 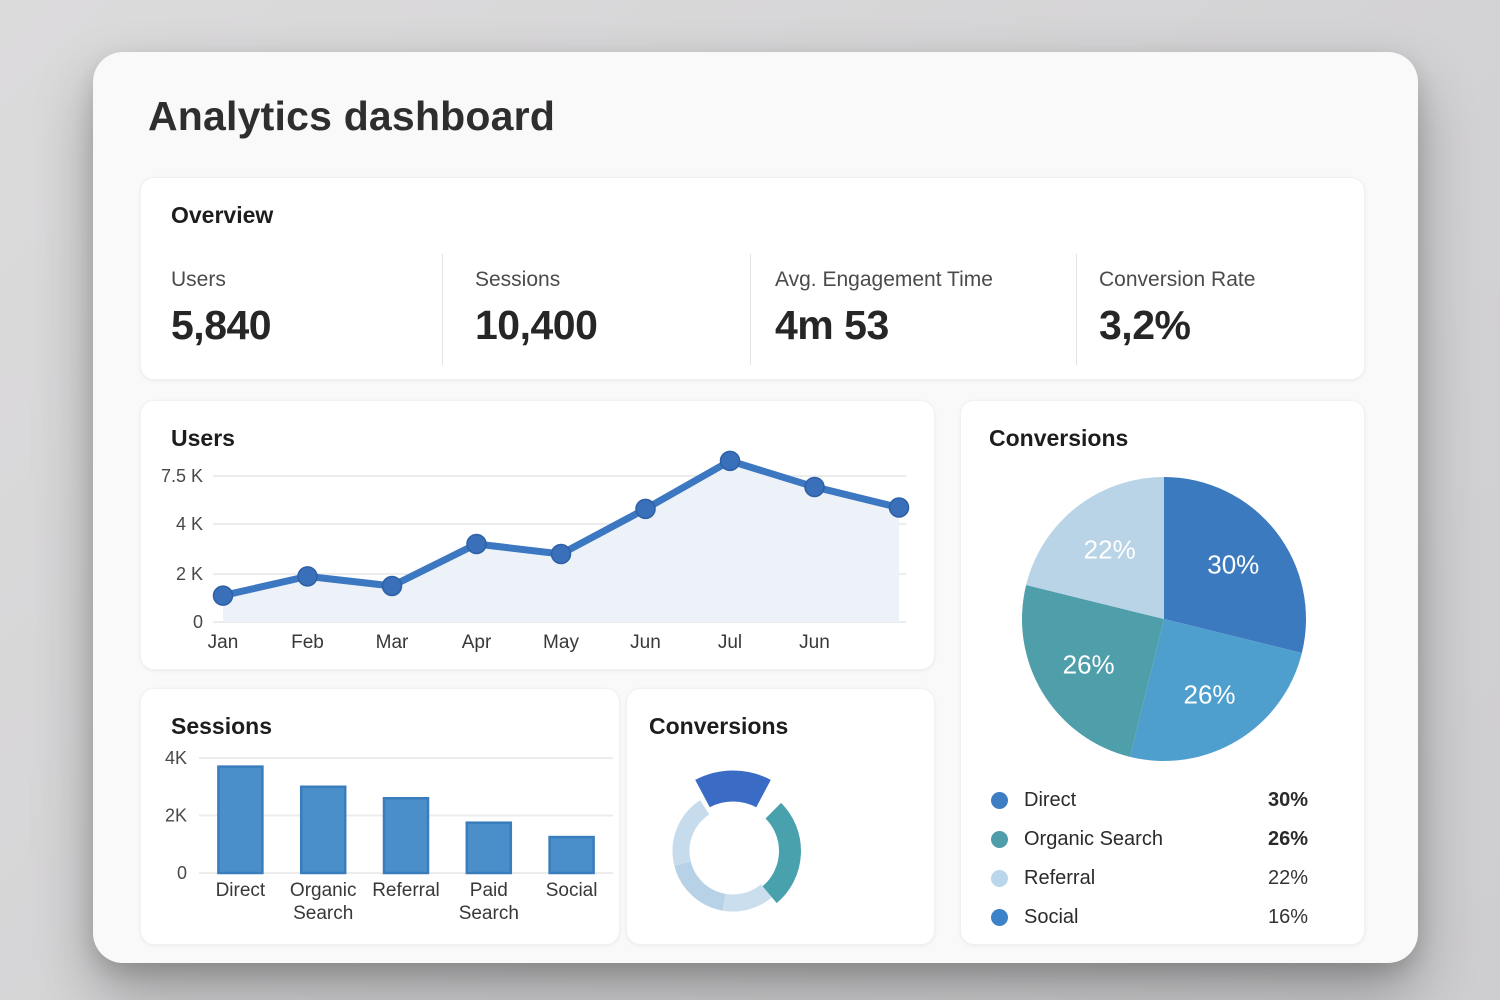 What do you see at coordinates (884, 279) in the screenshot?
I see `metric-label: Avg. Engagement Time` at bounding box center [884, 279].